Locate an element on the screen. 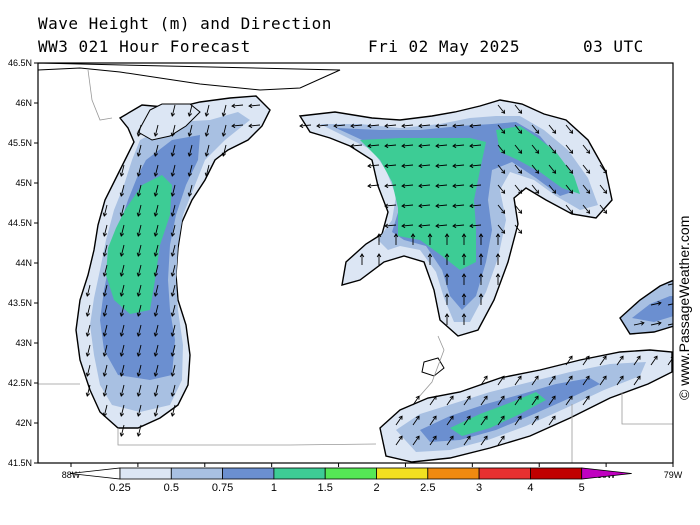 The height and width of the screenshot is (525, 700). lat-tick-label: 44.5N is located at coordinates (20, 223).